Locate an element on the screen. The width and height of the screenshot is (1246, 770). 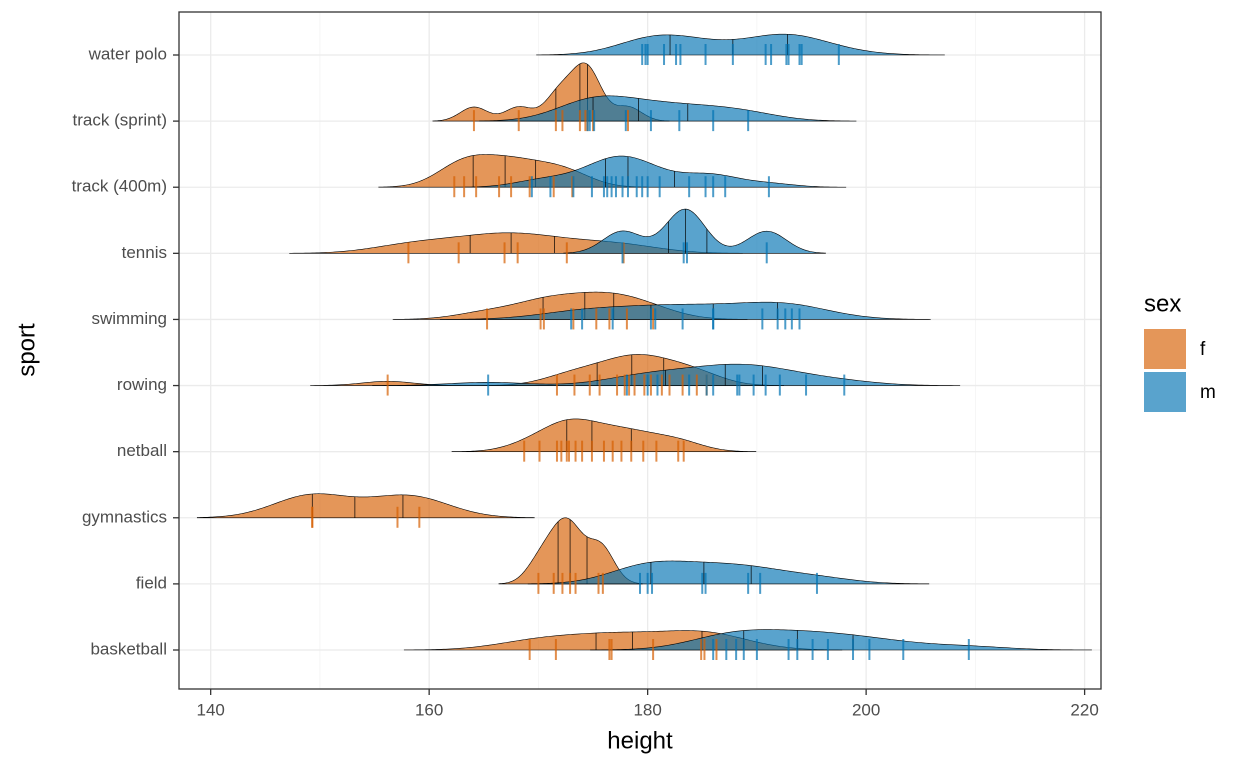
legend-label: f is located at coordinates (1203, 349).